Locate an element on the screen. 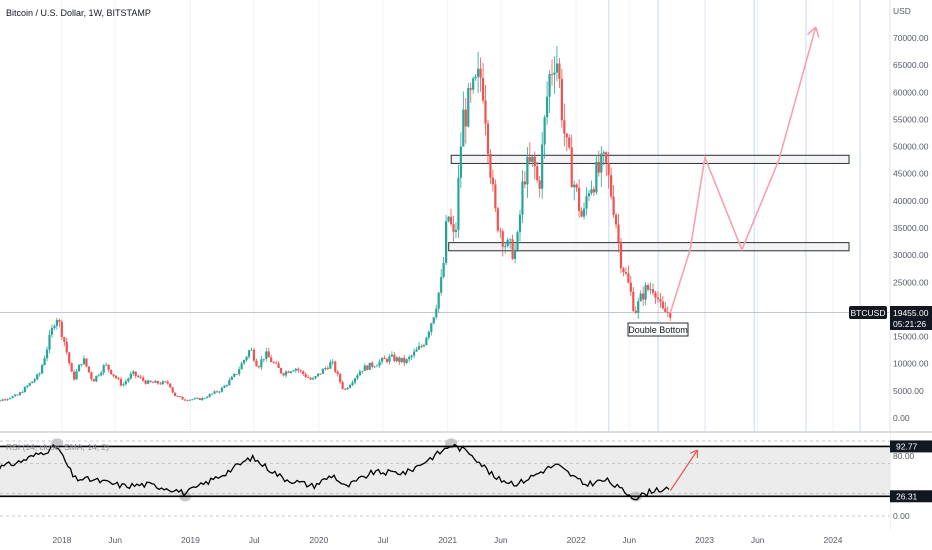 This screenshot has height=550, width=932. rsi-arrowhead-stroke is located at coordinates (693, 451).